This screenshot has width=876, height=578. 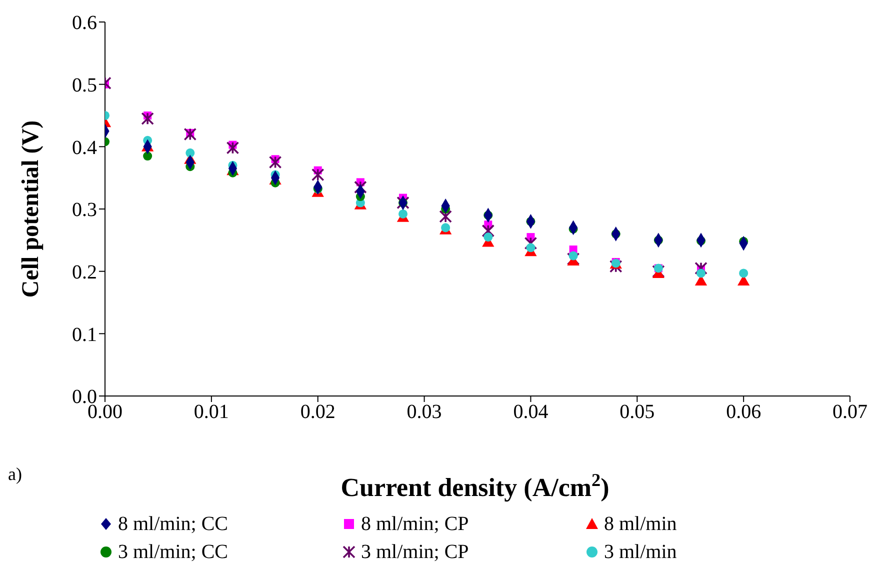 I want to click on x-tick-label: 0.05, so click(x=637, y=412).